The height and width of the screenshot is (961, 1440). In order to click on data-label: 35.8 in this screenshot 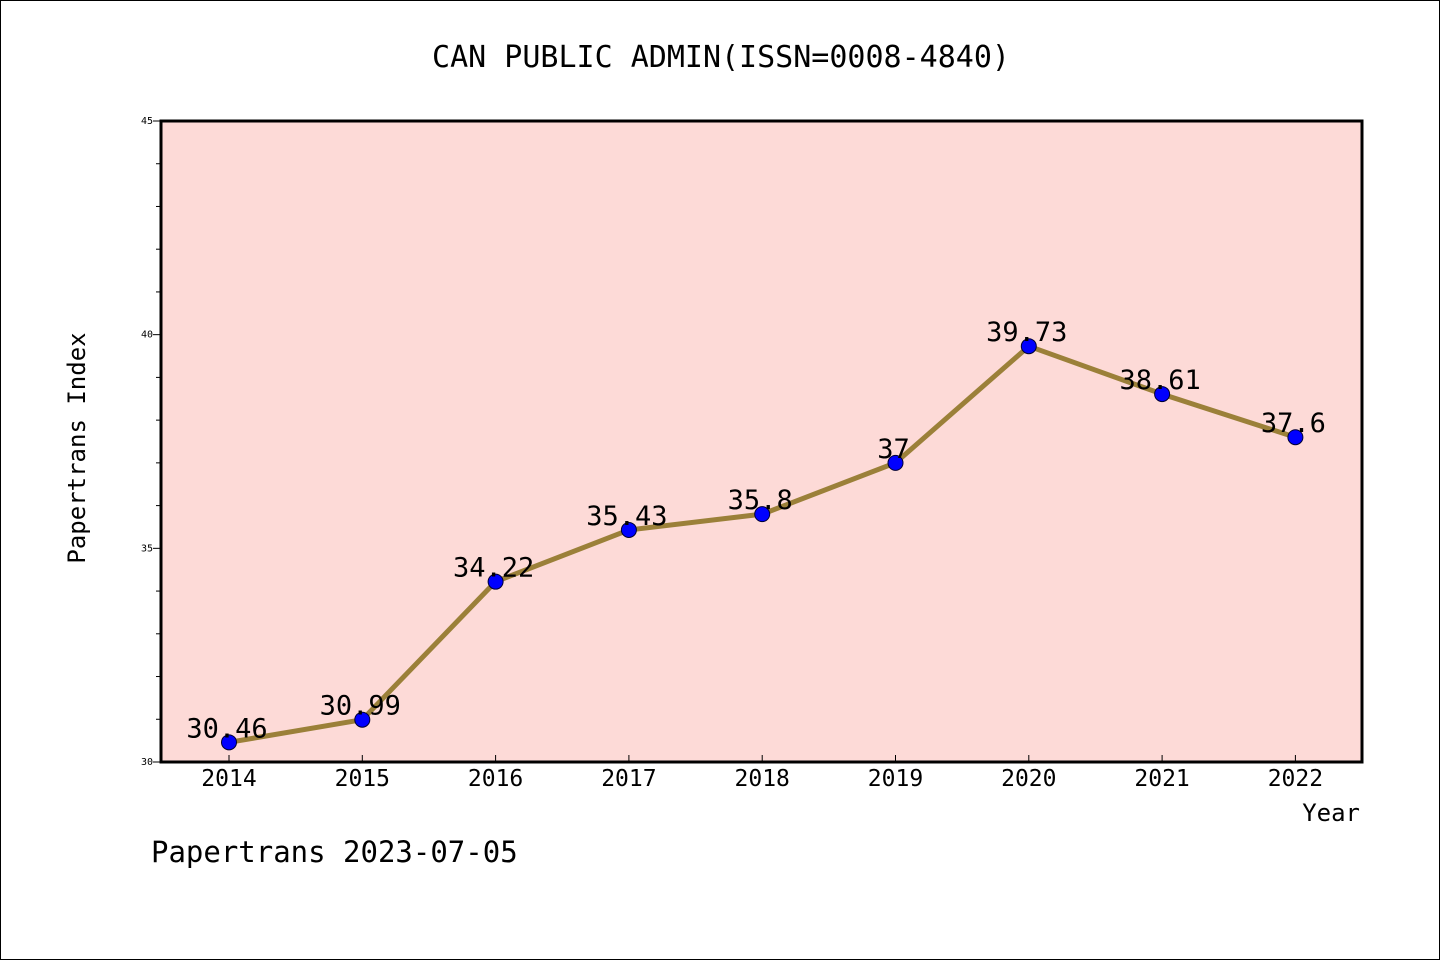, I will do `click(760, 500)`.